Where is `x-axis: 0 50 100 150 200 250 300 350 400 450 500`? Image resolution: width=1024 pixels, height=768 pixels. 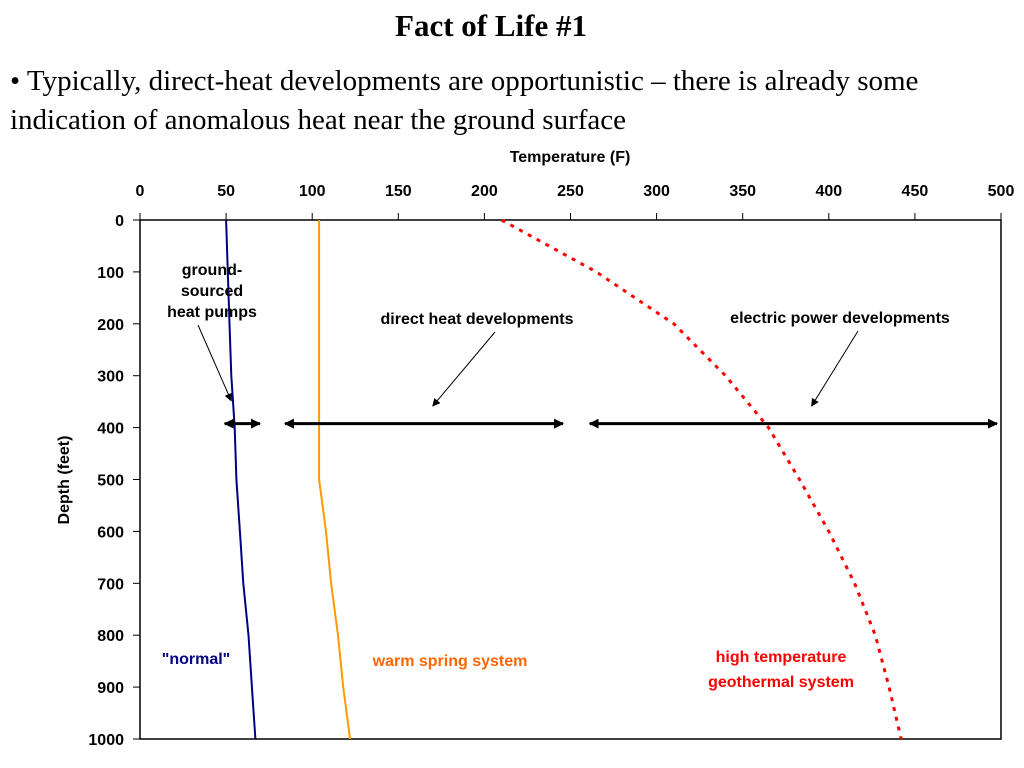
x-axis: 0 50 100 150 200 250 300 350 400 450 500 is located at coordinates (575, 201).